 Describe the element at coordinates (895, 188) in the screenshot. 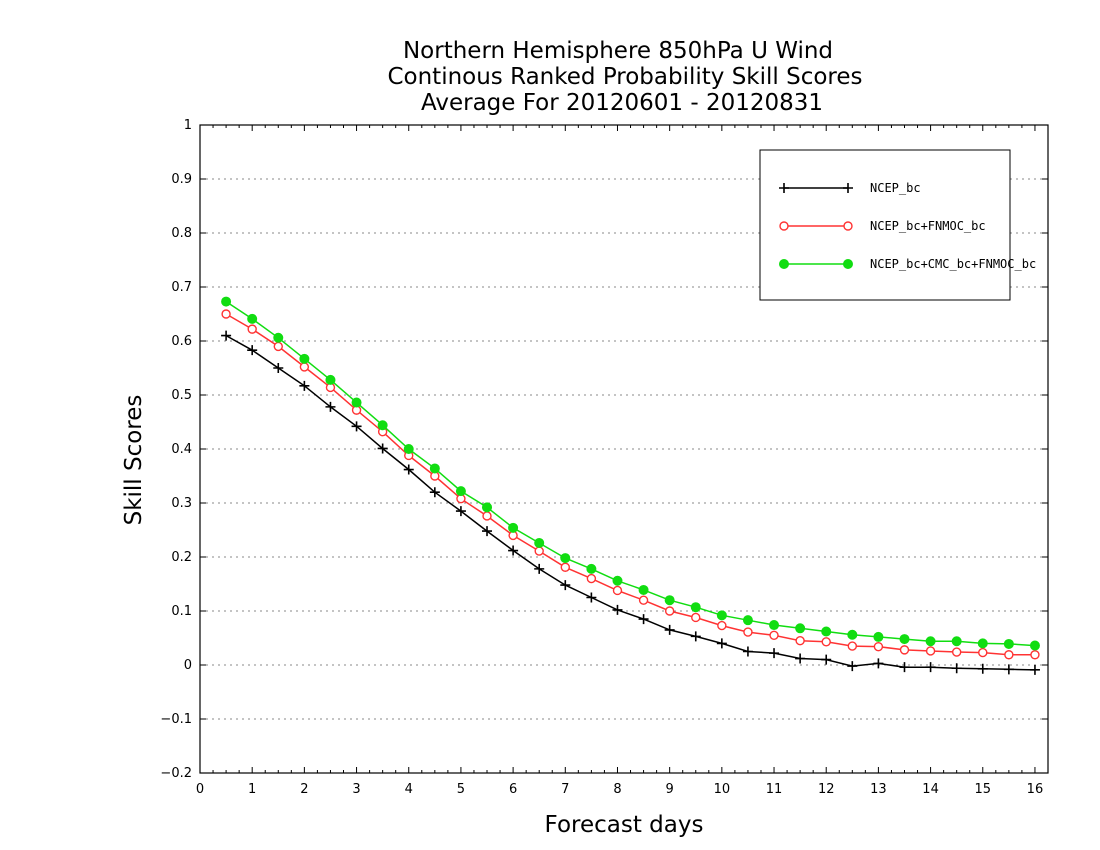

I see `legend-label-1: NCEP_bc` at that location.